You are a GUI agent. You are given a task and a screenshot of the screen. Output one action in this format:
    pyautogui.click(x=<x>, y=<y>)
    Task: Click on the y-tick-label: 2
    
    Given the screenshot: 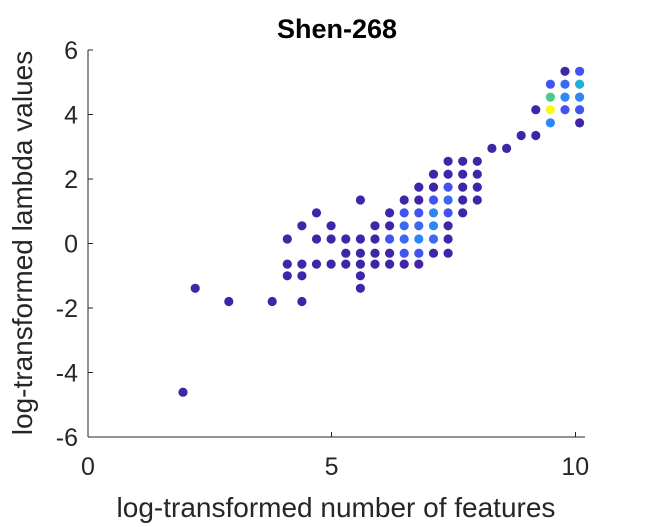 What is the action you would take?
    pyautogui.click(x=71, y=180)
    